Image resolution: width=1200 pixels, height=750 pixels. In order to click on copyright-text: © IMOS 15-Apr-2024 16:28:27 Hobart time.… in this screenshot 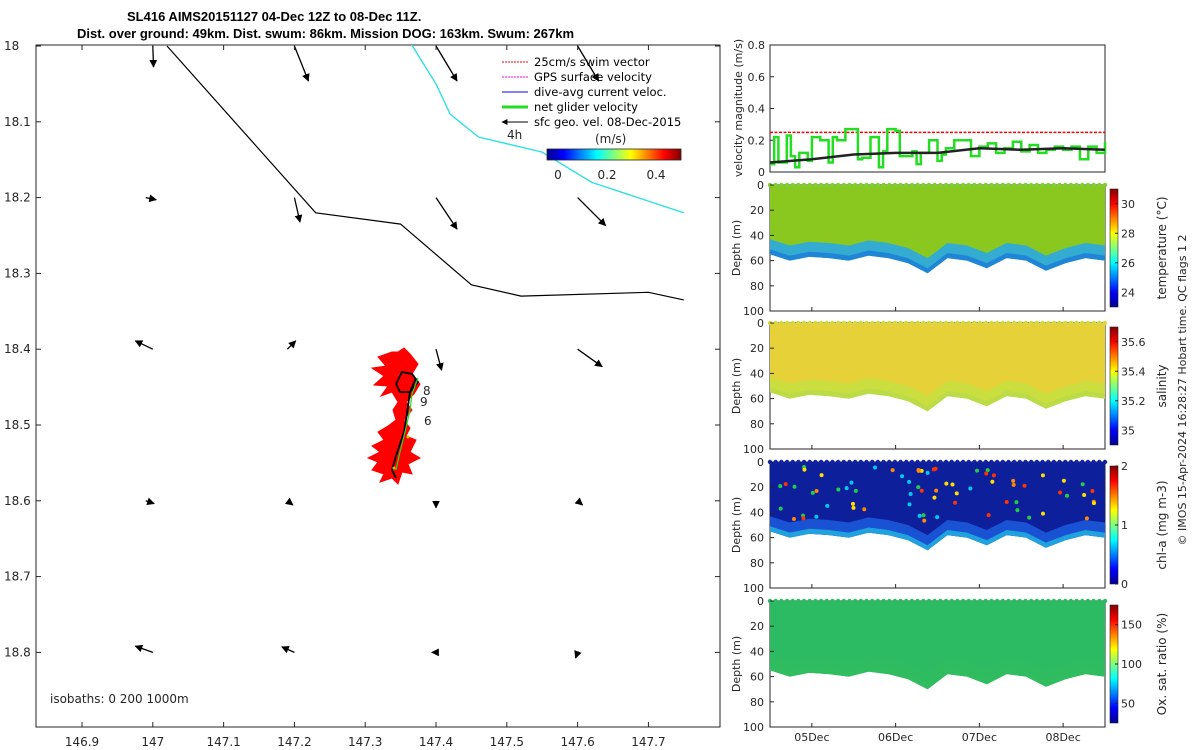, I will do `click(1182, 390)`.